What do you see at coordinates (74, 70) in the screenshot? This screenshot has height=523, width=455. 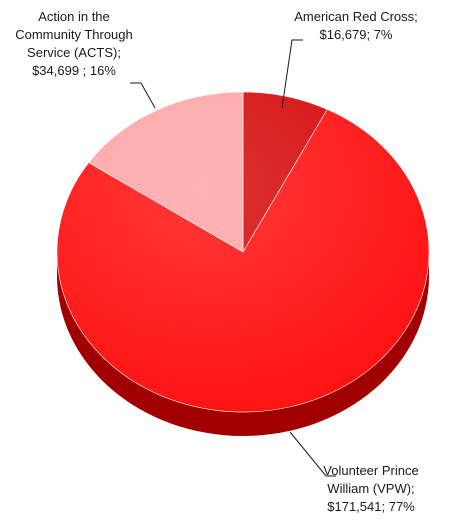 I see `label-line: $34,699 ; 16%` at bounding box center [74, 70].